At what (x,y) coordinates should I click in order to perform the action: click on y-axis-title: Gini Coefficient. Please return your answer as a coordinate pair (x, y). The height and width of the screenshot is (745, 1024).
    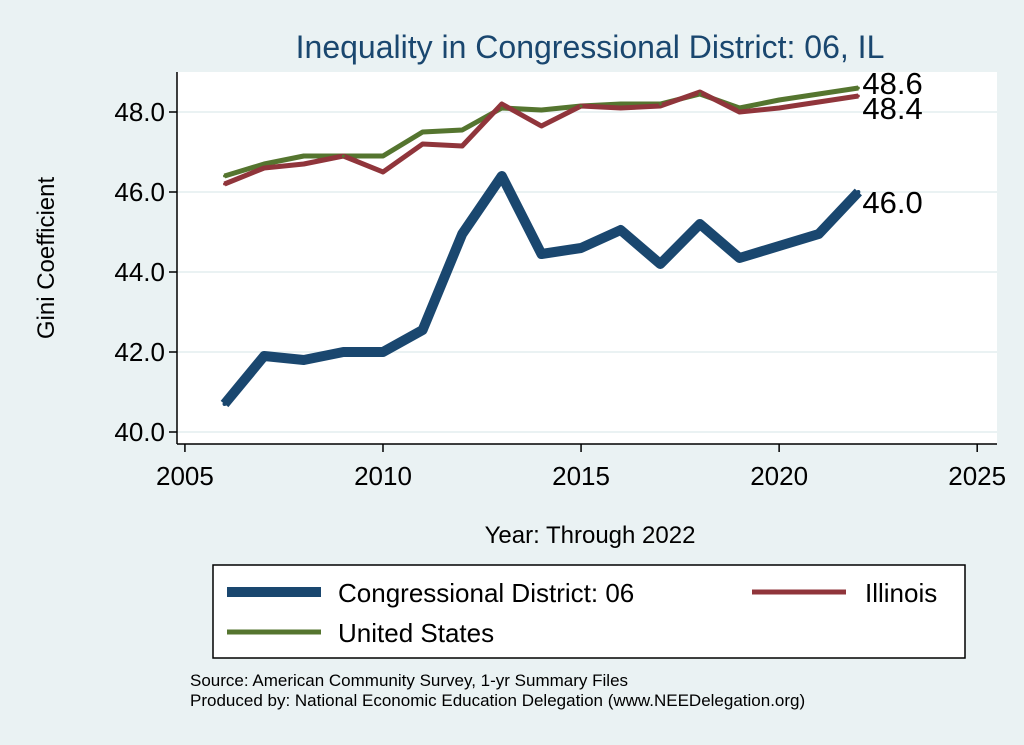
    Looking at the image, I should click on (46, 258).